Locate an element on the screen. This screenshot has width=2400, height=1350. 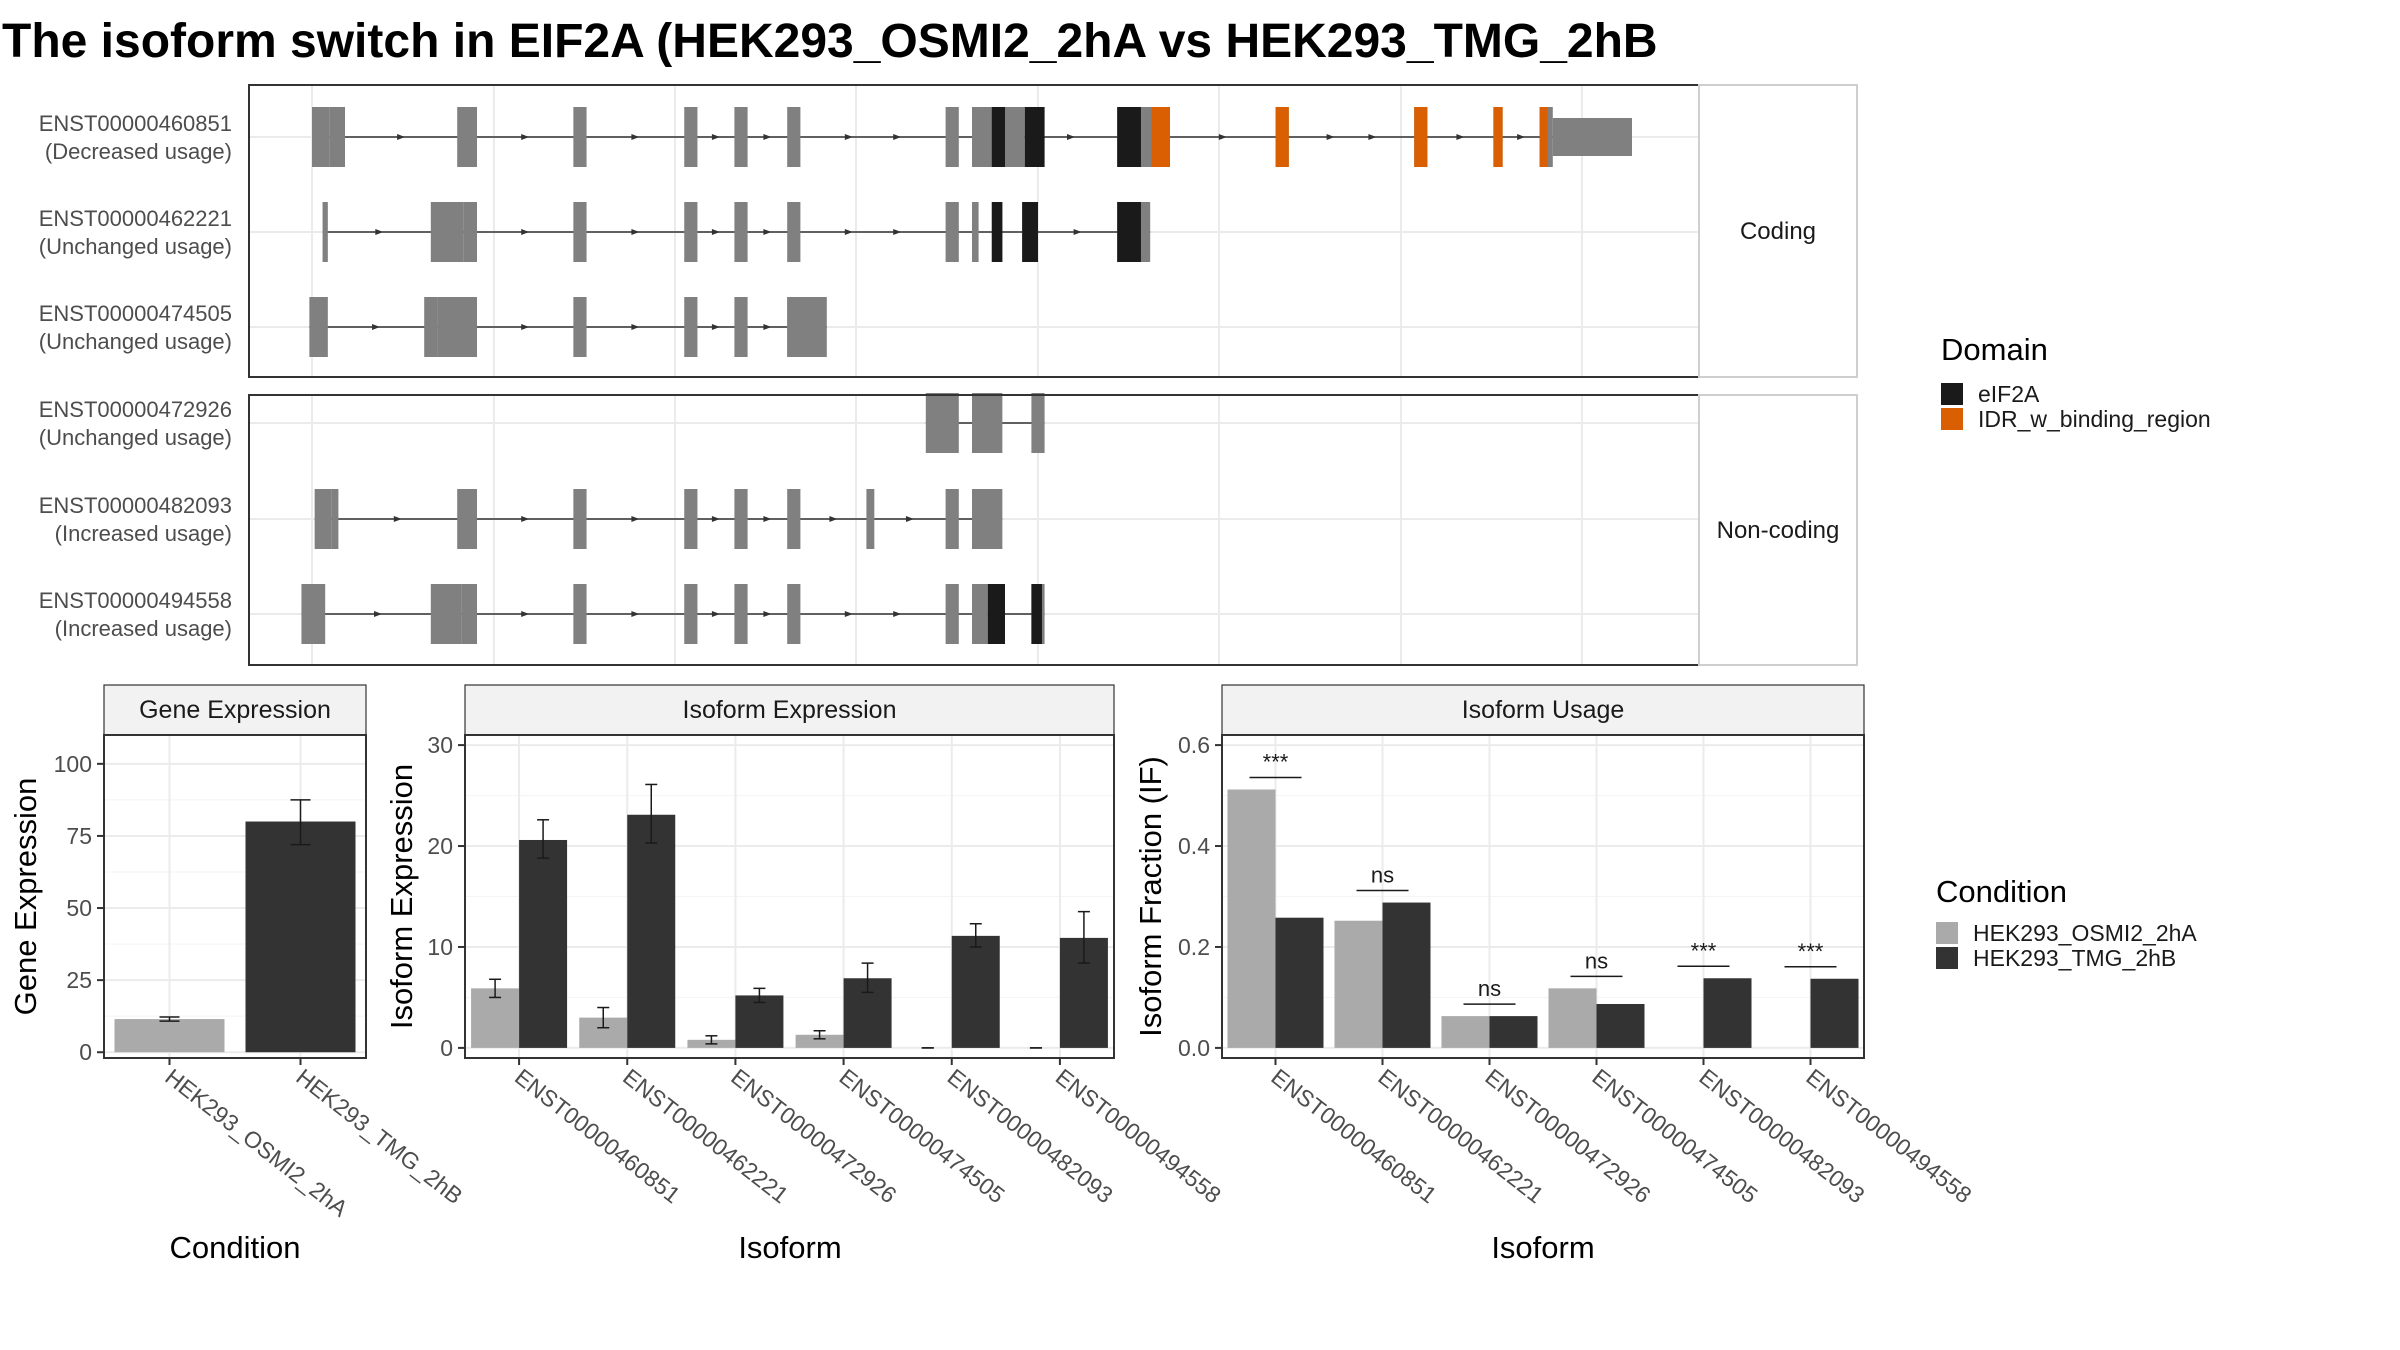
y-axis-title: Gene Expression is located at coordinates (25, 897).